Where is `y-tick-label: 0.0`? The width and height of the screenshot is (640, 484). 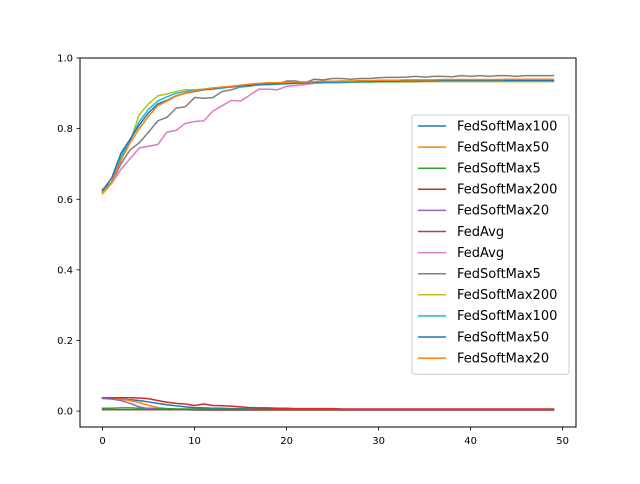 y-tick-label: 0.0 is located at coordinates (65, 412).